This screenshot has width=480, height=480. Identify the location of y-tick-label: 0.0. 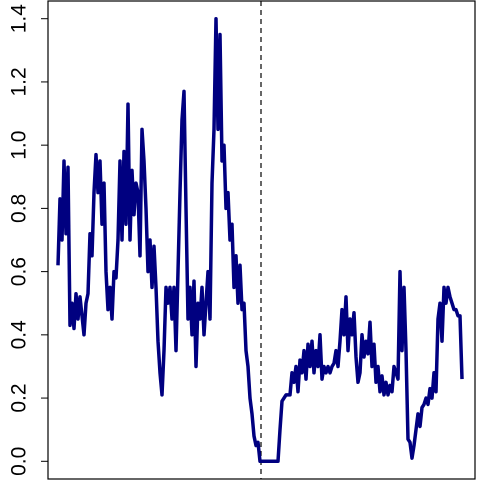
(19, 461).